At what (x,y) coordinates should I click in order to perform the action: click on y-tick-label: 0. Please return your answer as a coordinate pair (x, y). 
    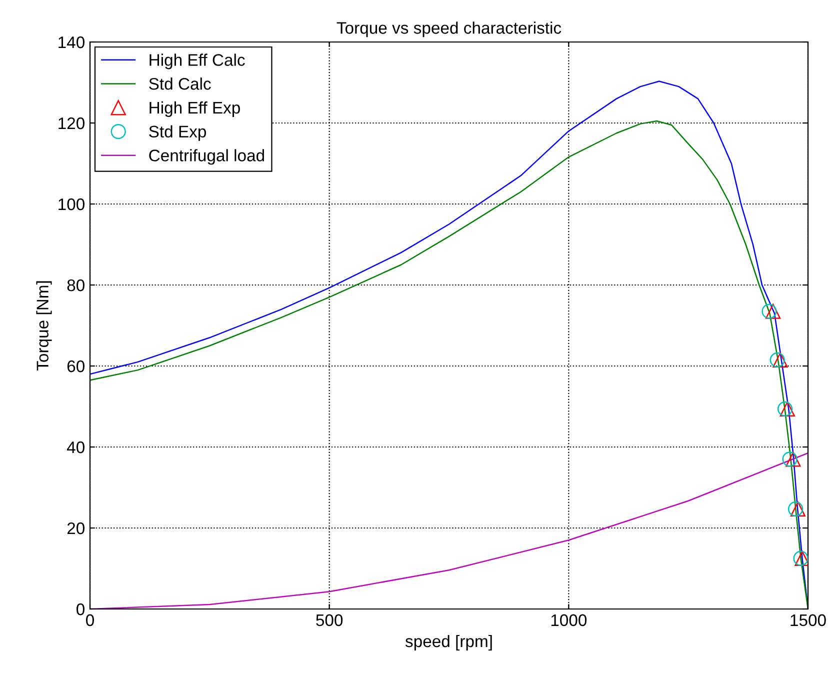
    Looking at the image, I should click on (80, 609).